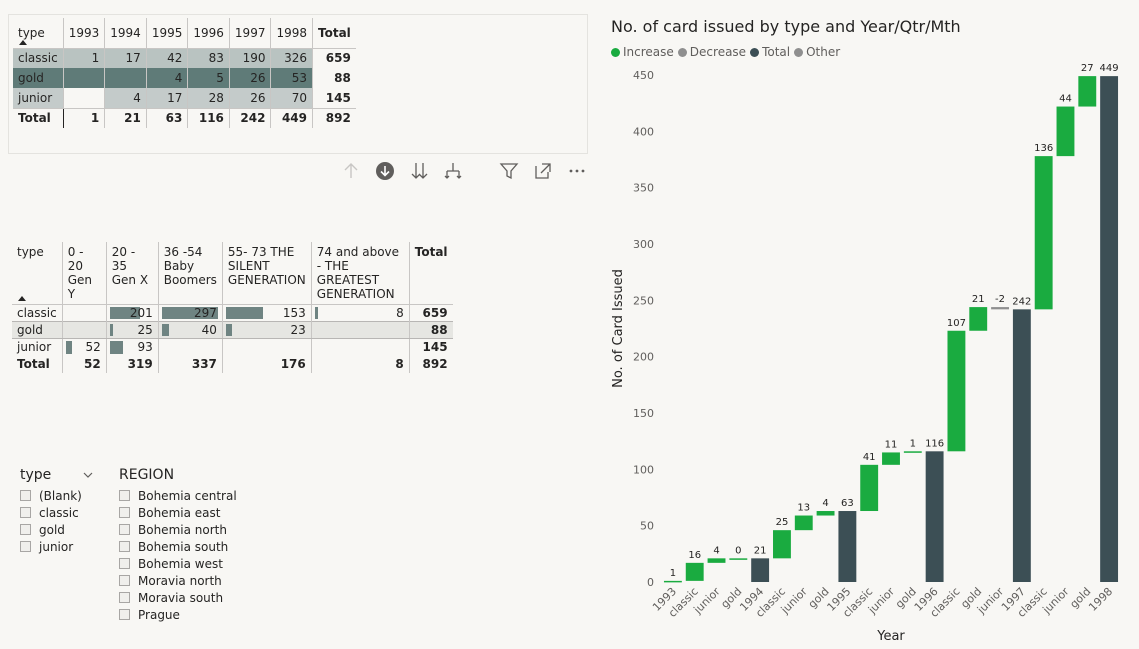  What do you see at coordinates (189, 580) in the screenshot?
I see `slicer-region-item: Moravia north` at bounding box center [189, 580].